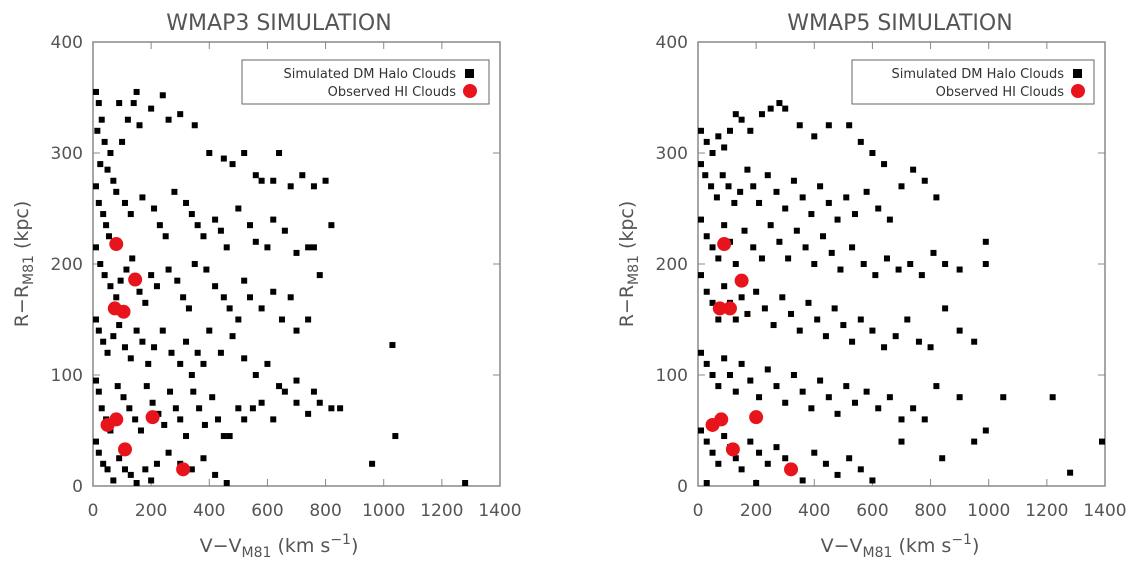 The height and width of the screenshot is (562, 1140). I want to click on wmap5-y-tick-label: 100, so click(672, 376).